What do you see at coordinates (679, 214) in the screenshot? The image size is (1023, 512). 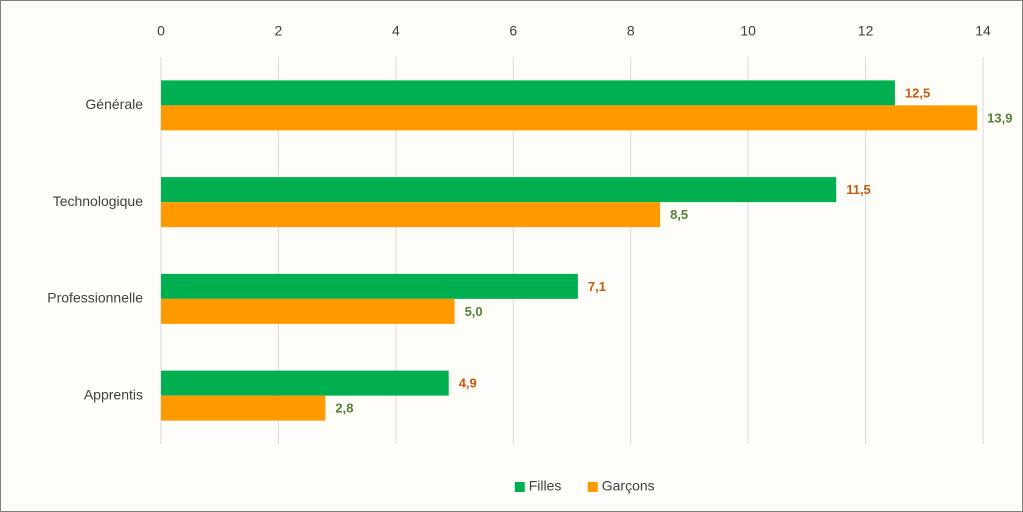 I see `value-label: 8,5` at bounding box center [679, 214].